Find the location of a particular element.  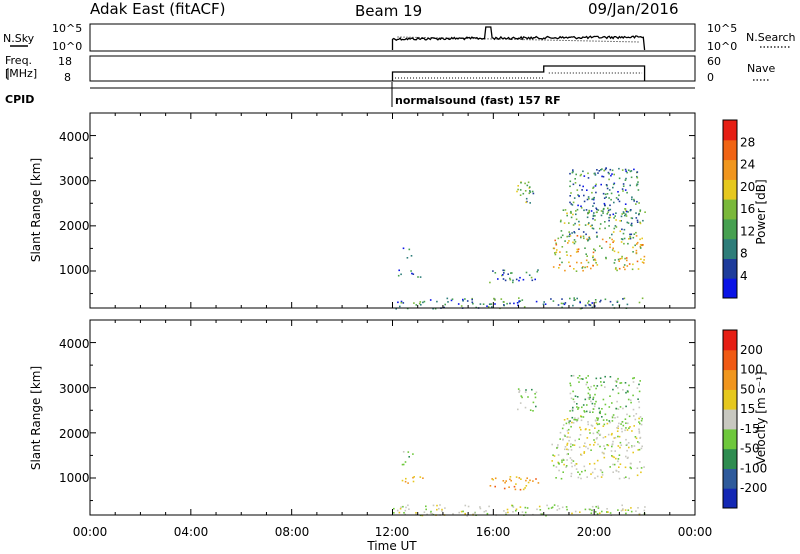

xlabel: Time UT is located at coordinates (391, 546).